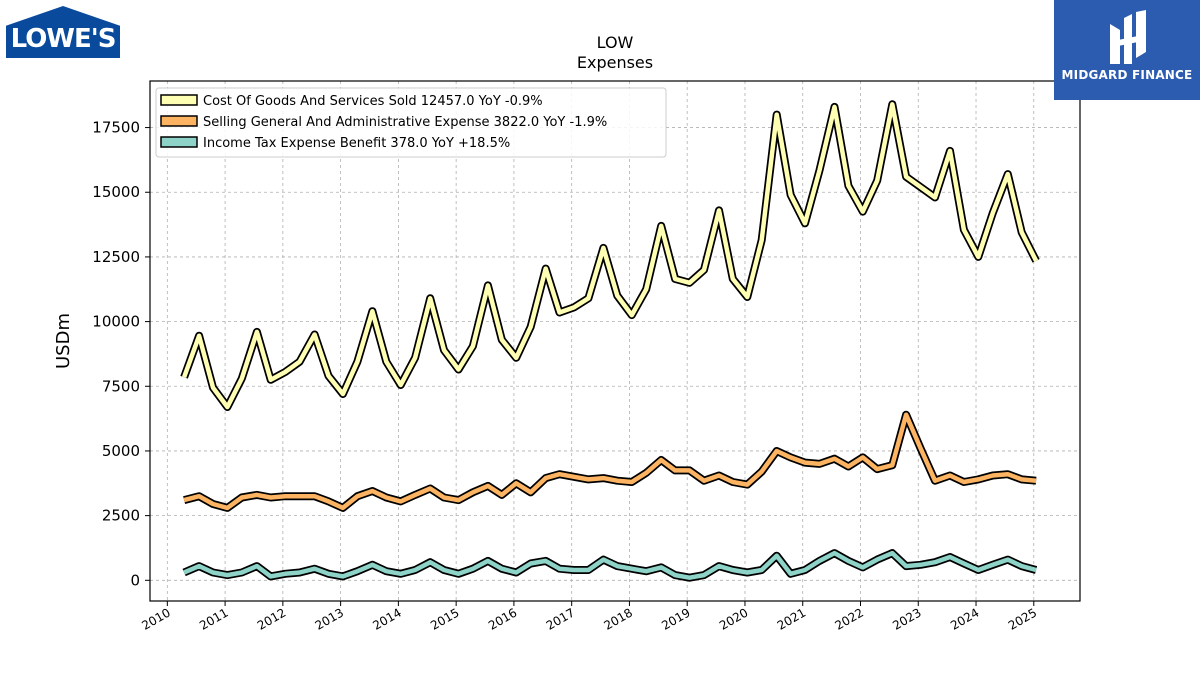  I want to click on x-tick-label: 2017, so click(560, 618).